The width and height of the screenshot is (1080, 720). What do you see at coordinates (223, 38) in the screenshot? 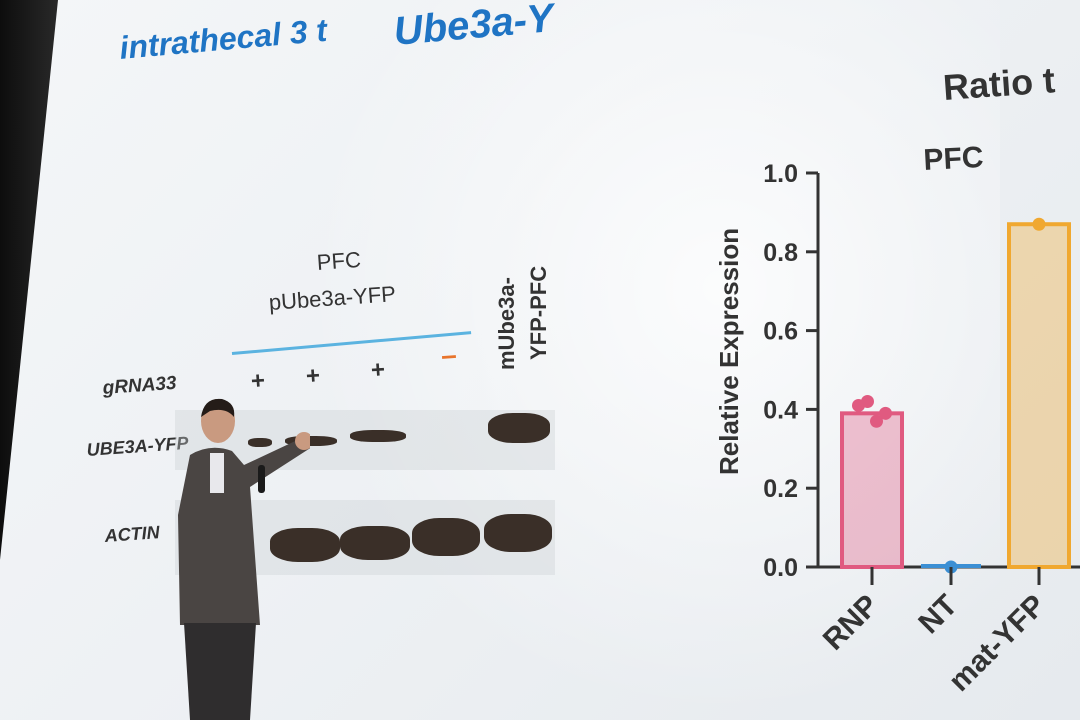
I see `slide-title-line1: intrathecal 3 t` at bounding box center [223, 38].